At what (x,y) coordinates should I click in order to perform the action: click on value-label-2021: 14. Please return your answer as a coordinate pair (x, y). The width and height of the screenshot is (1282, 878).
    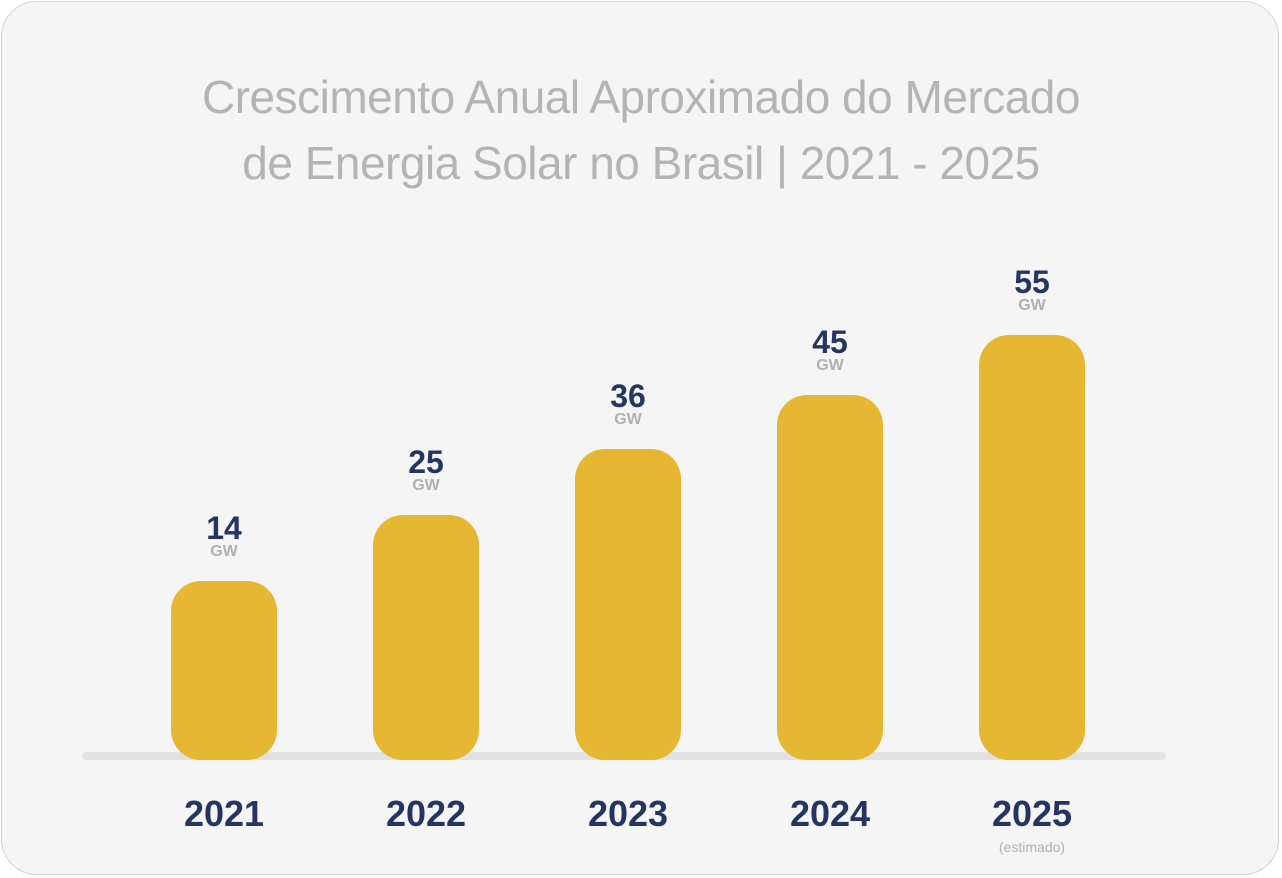
    Looking at the image, I should click on (224, 528).